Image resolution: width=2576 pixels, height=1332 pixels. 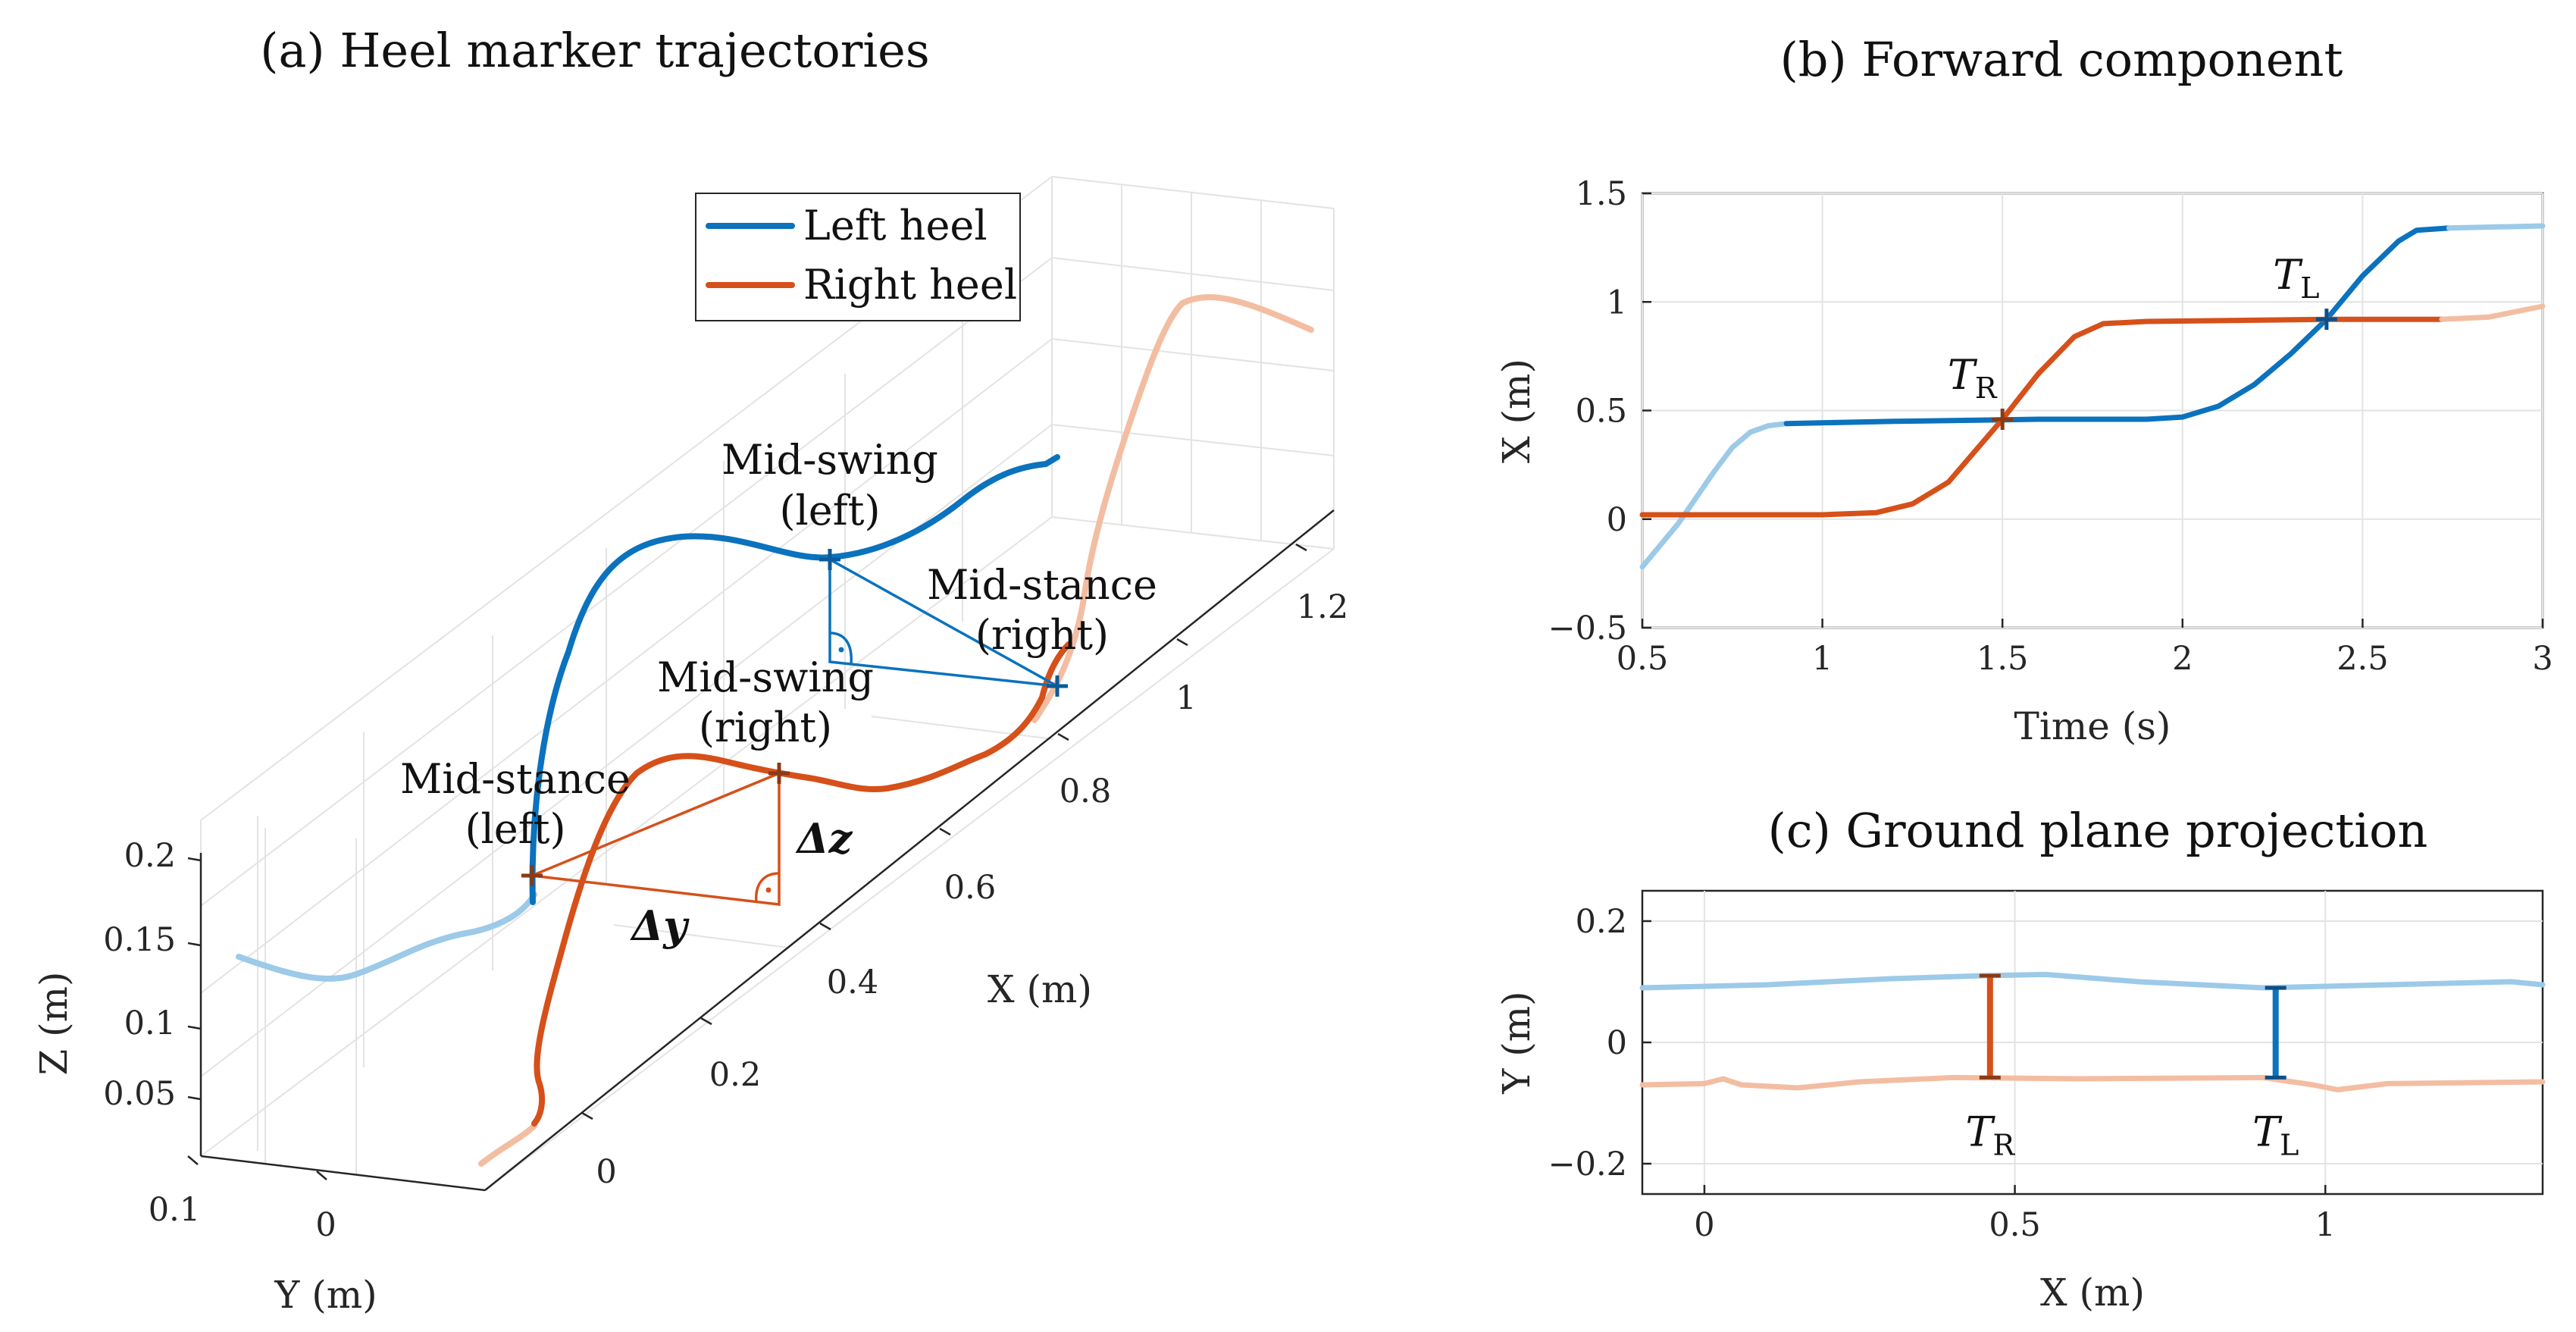 I want to click on z-tick: 0.1, so click(x=150, y=1023).